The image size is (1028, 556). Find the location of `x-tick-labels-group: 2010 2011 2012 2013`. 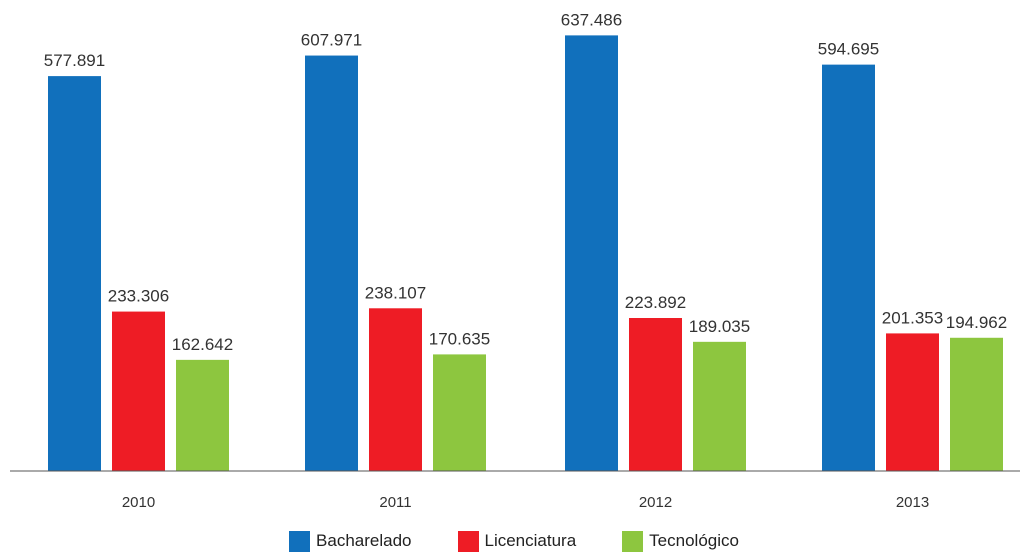

x-tick-labels-group: 2010 2011 2012 2013 is located at coordinates (525, 502).